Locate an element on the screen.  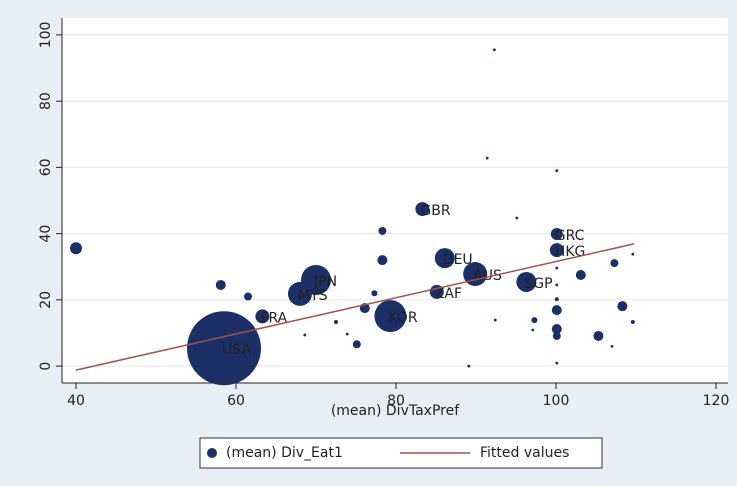
point-label: KOR is located at coordinates (402, 318).